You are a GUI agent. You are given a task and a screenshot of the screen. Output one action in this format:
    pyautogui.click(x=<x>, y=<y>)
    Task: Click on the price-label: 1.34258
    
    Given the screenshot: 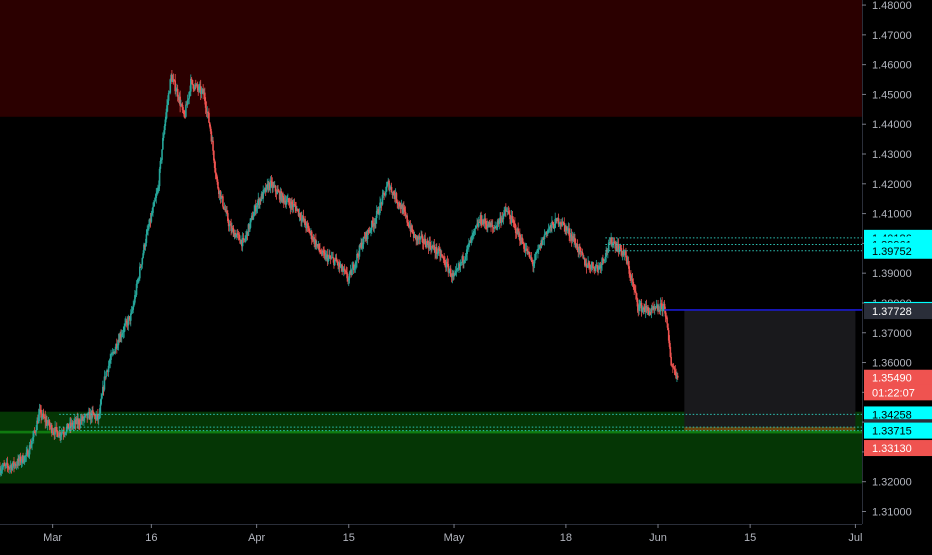 What is the action you would take?
    pyautogui.click(x=898, y=414)
    